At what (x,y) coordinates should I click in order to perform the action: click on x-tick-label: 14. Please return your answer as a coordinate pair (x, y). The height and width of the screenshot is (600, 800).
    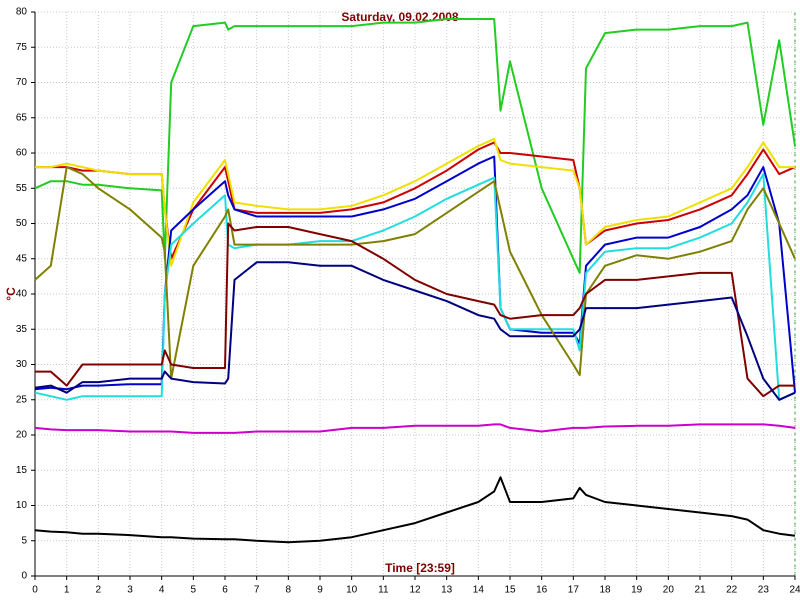
    Looking at the image, I should click on (479, 590).